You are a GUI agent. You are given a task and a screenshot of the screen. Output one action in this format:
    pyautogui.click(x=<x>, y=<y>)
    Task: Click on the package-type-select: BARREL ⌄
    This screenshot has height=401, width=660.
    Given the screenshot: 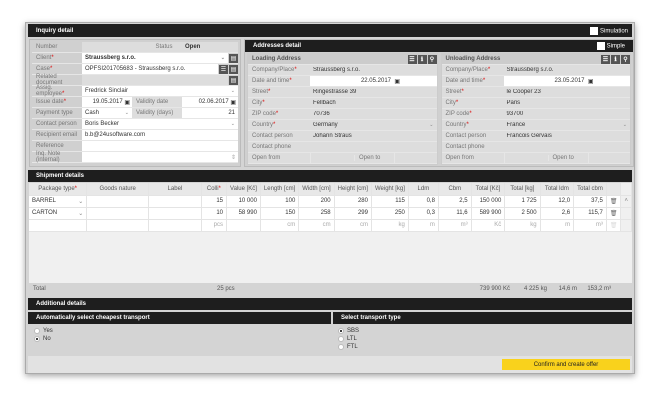 What is the action you would take?
    pyautogui.click(x=58, y=201)
    